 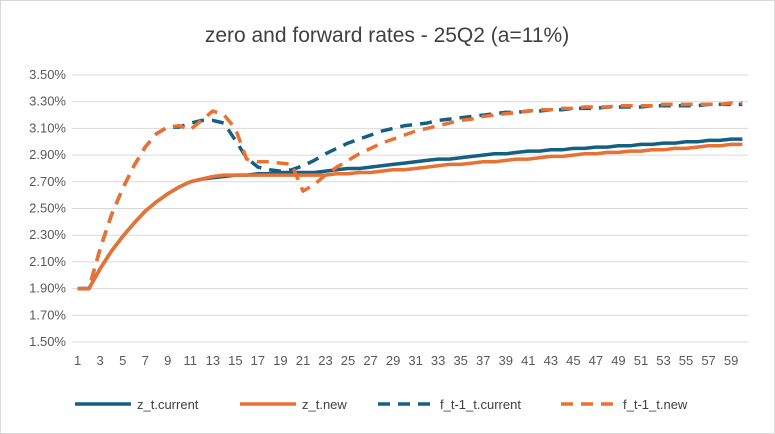 What do you see at coordinates (731, 360) in the screenshot?
I see `x-tick-label: 59` at bounding box center [731, 360].